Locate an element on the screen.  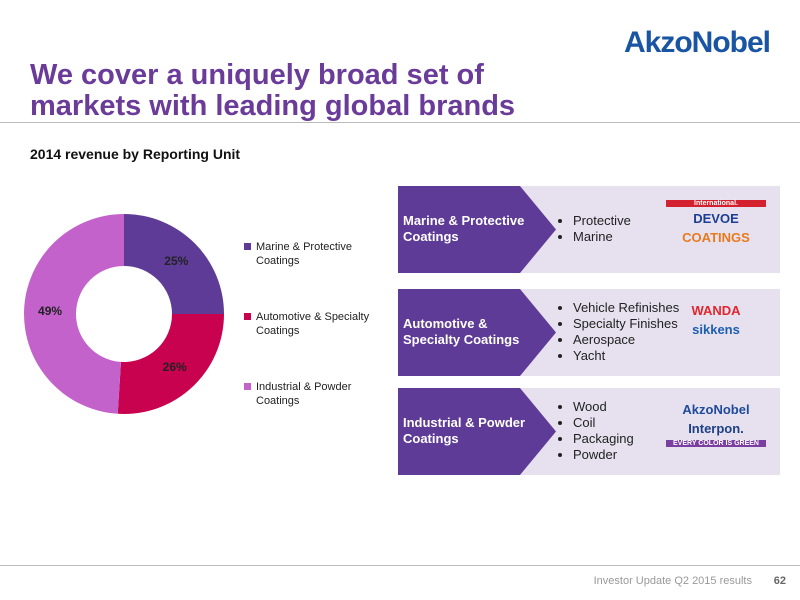
value-label: 26% is located at coordinates (175, 367).